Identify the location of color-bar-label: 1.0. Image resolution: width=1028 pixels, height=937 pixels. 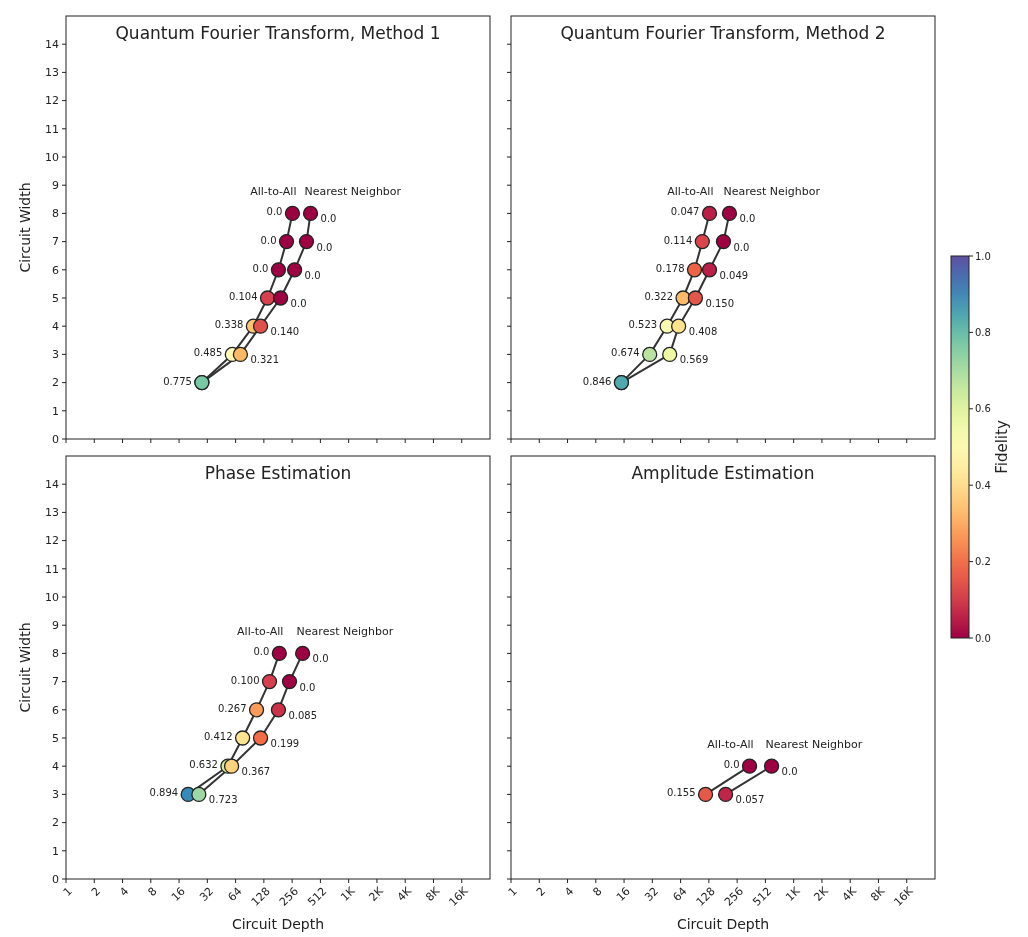
(983, 256).